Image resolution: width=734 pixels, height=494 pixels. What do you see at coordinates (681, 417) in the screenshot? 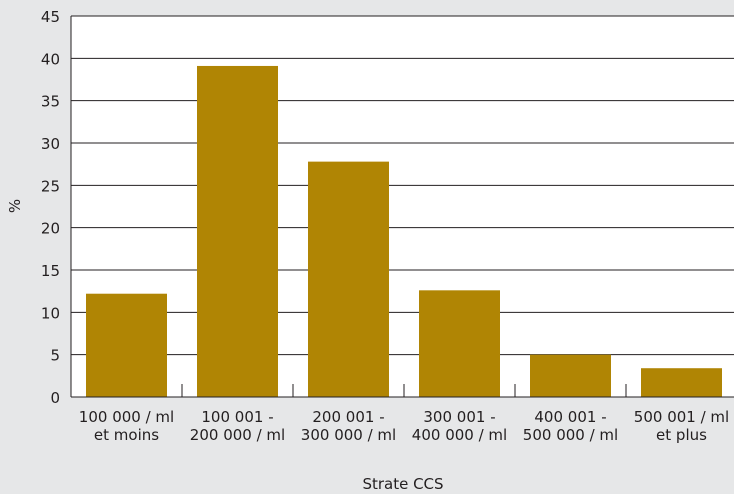
I see `x-tick-label-line: 500 001 / ml` at bounding box center [681, 417].